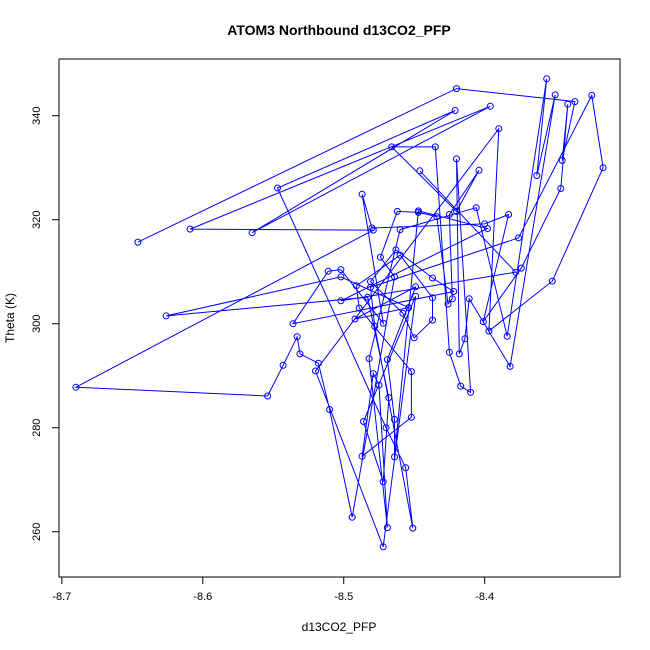 This screenshot has height=650, width=650. What do you see at coordinates (37, 324) in the screenshot?
I see `y-tick-label: 300` at bounding box center [37, 324].